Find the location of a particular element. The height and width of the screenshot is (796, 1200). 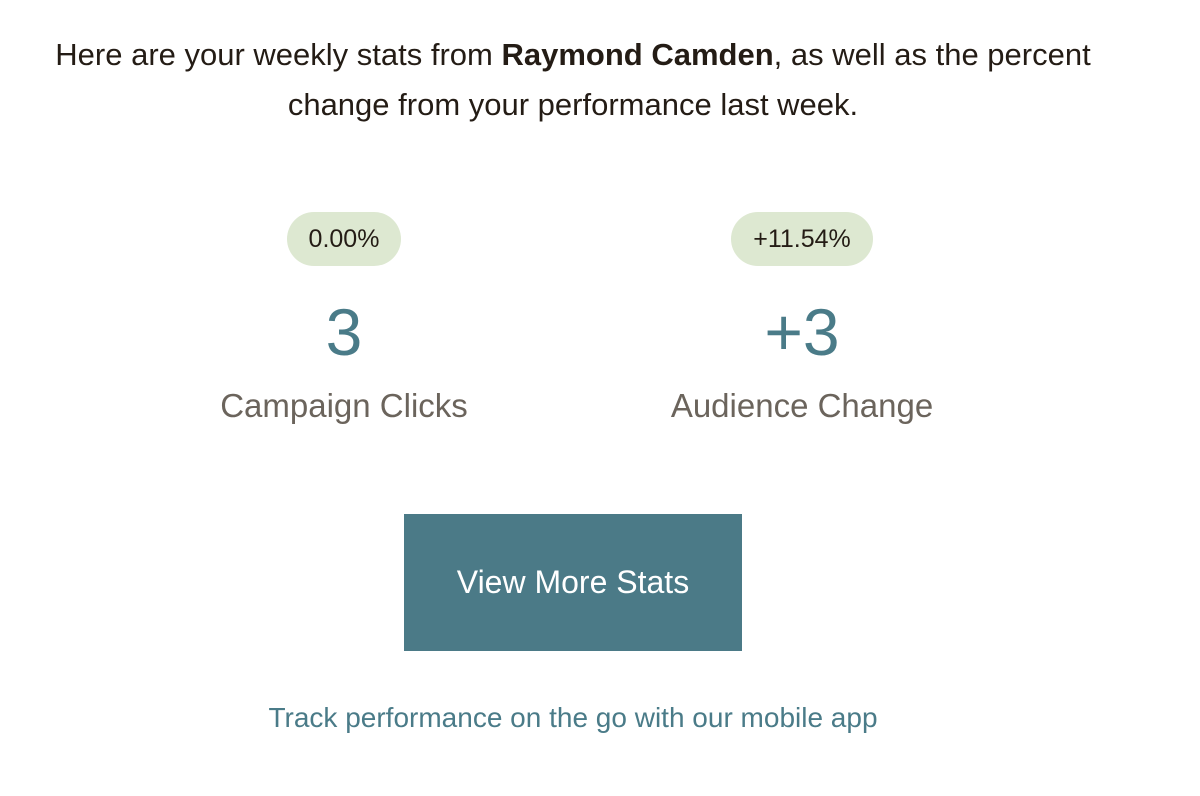

intro-suffix: , as well as the percent is located at coordinates (932, 54).